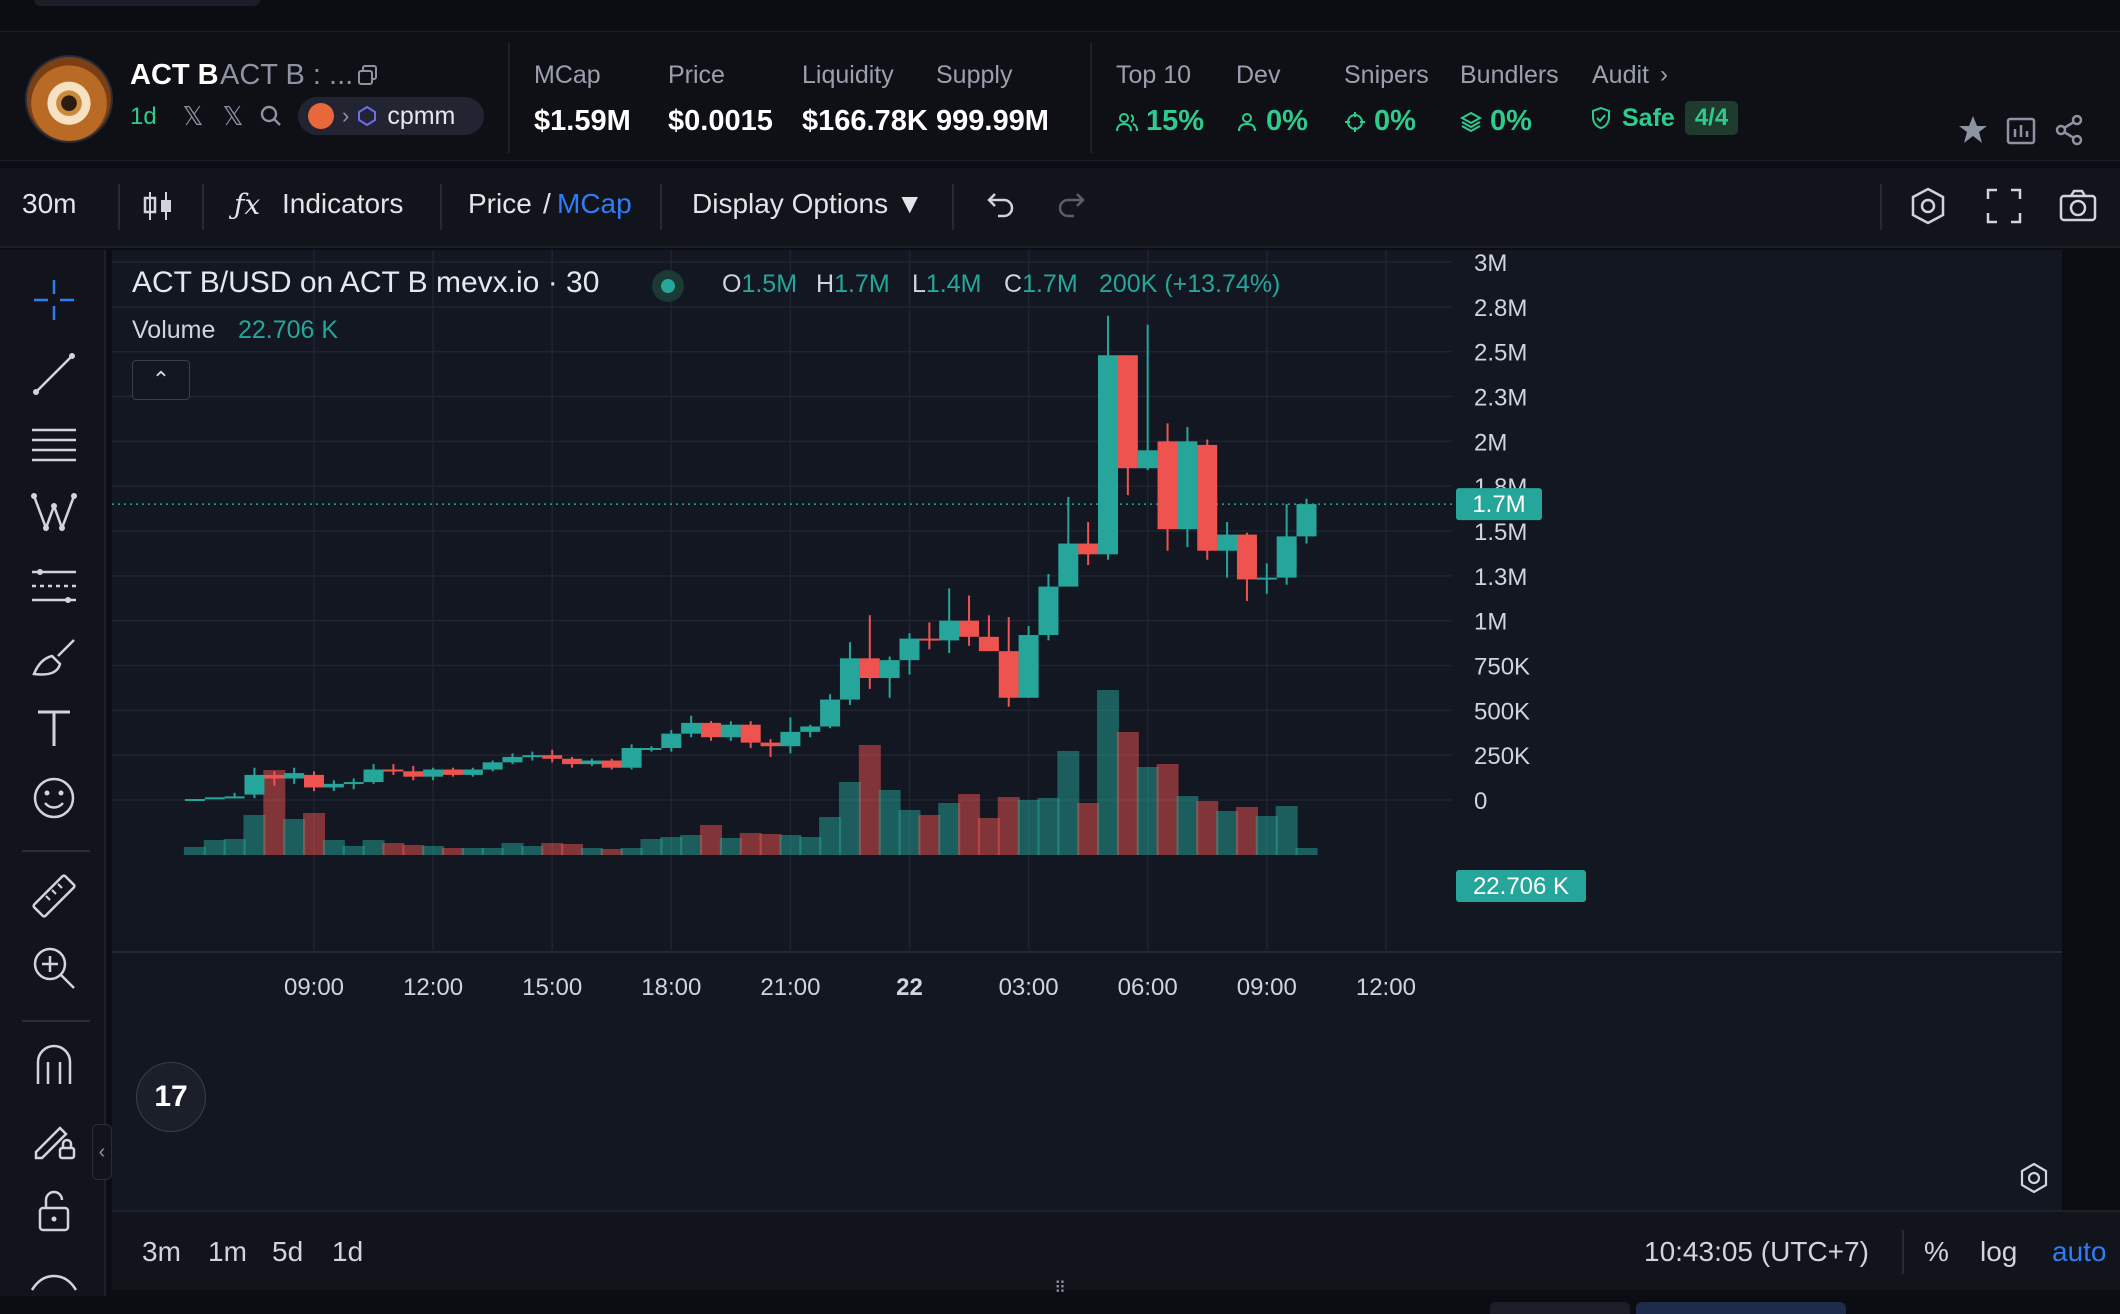 Image resolution: width=2120 pixels, height=1314 pixels. I want to click on magnet-icon, so click(54, 1066).